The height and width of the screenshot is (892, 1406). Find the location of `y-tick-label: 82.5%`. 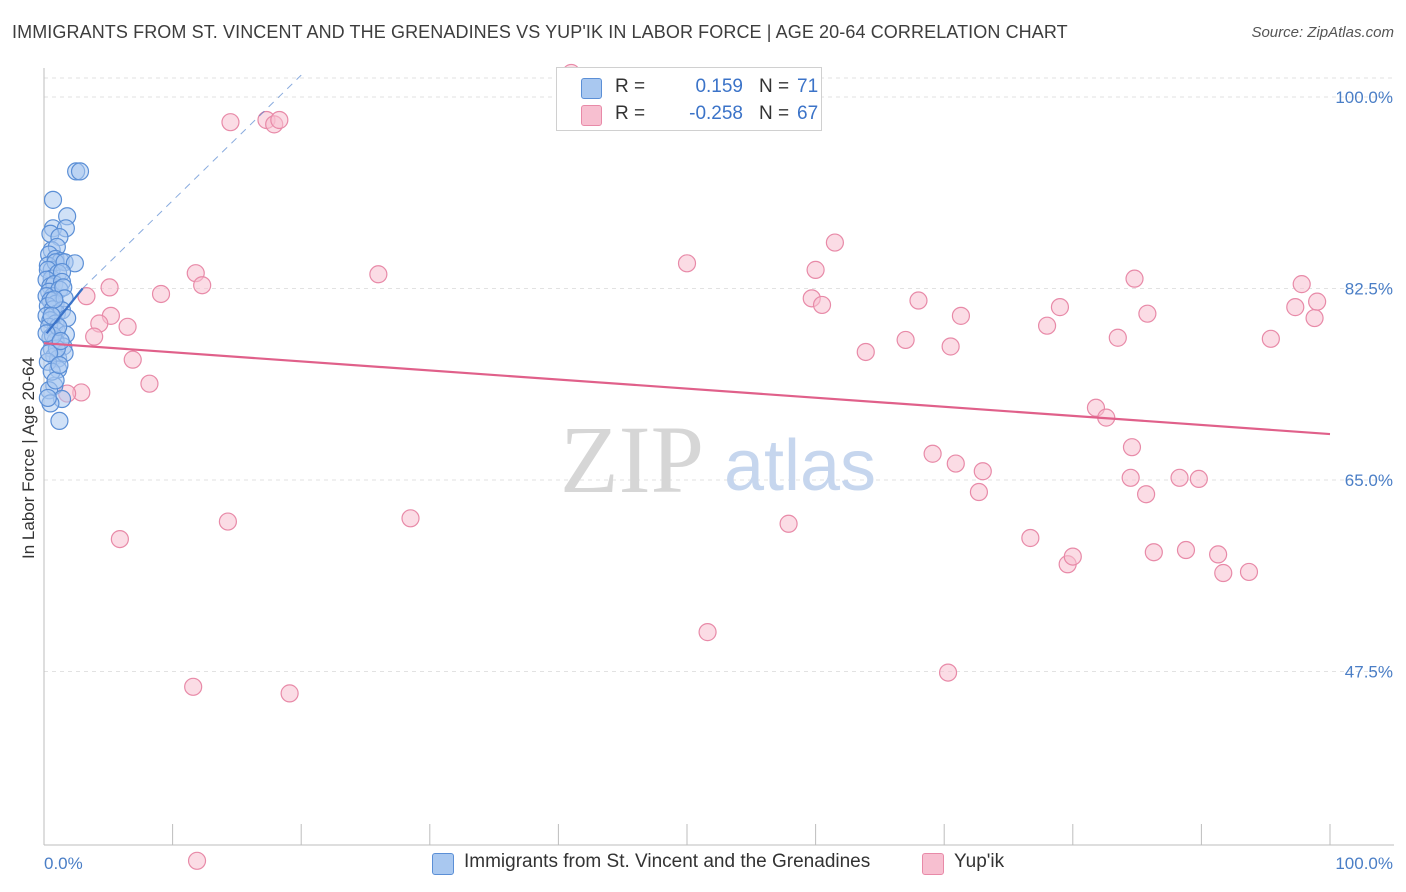

y-tick-label: 82.5% is located at coordinates (1369, 289).